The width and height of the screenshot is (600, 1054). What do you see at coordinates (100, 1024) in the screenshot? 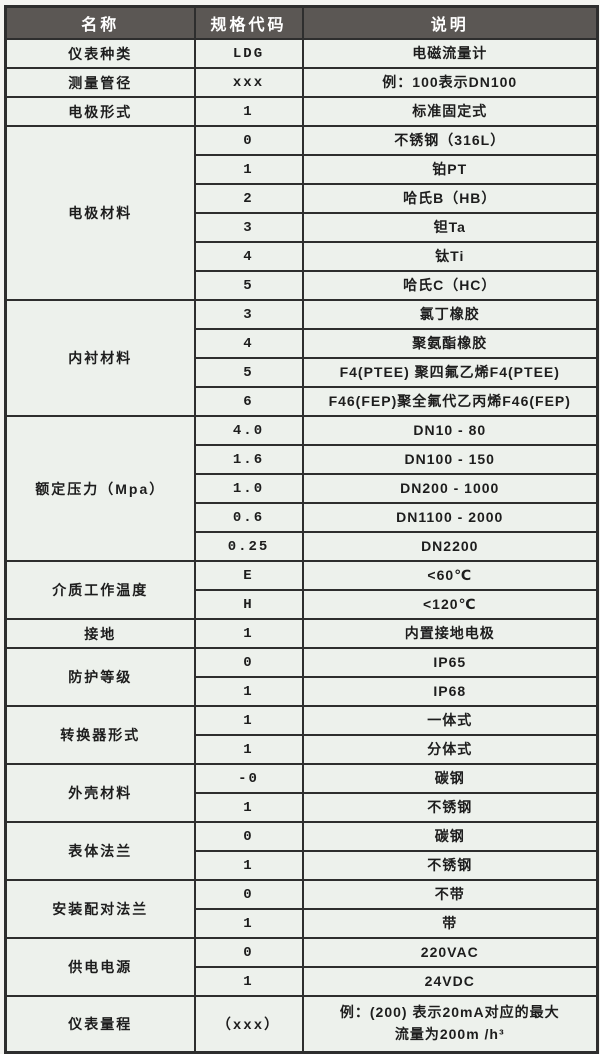
I see `spec-name-cell: 仪表量程` at bounding box center [100, 1024].